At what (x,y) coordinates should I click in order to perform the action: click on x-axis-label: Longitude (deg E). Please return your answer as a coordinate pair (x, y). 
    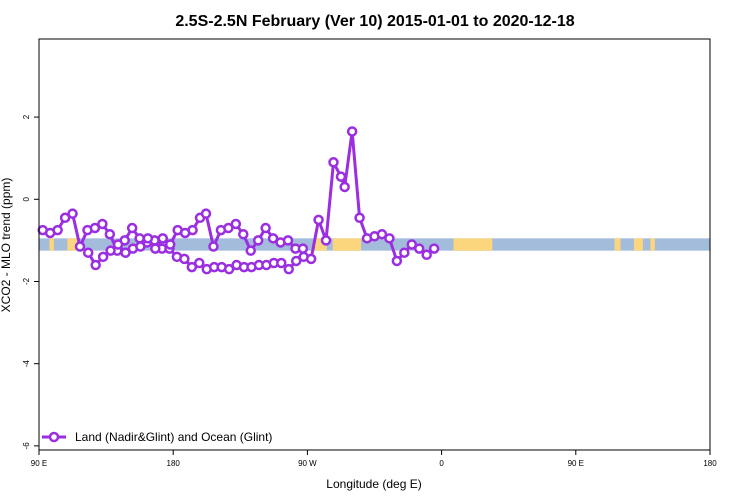
    Looking at the image, I should click on (373, 484).